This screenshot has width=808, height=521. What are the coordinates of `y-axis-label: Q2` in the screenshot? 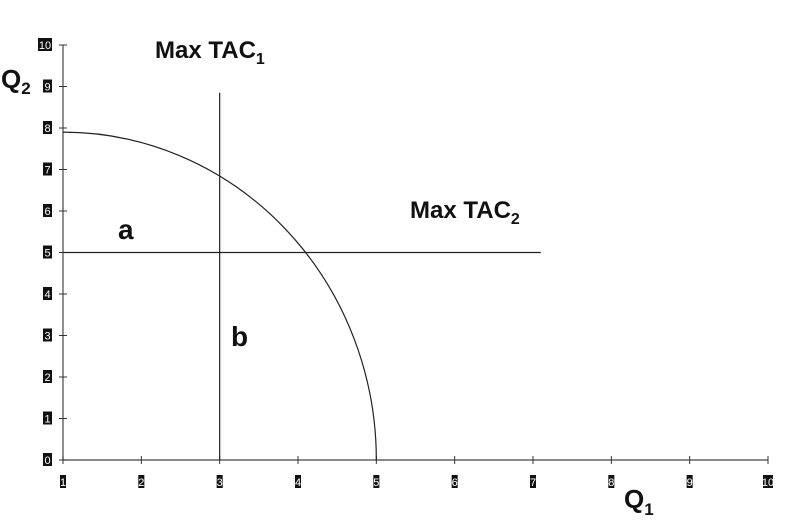 It's located at (16, 81).